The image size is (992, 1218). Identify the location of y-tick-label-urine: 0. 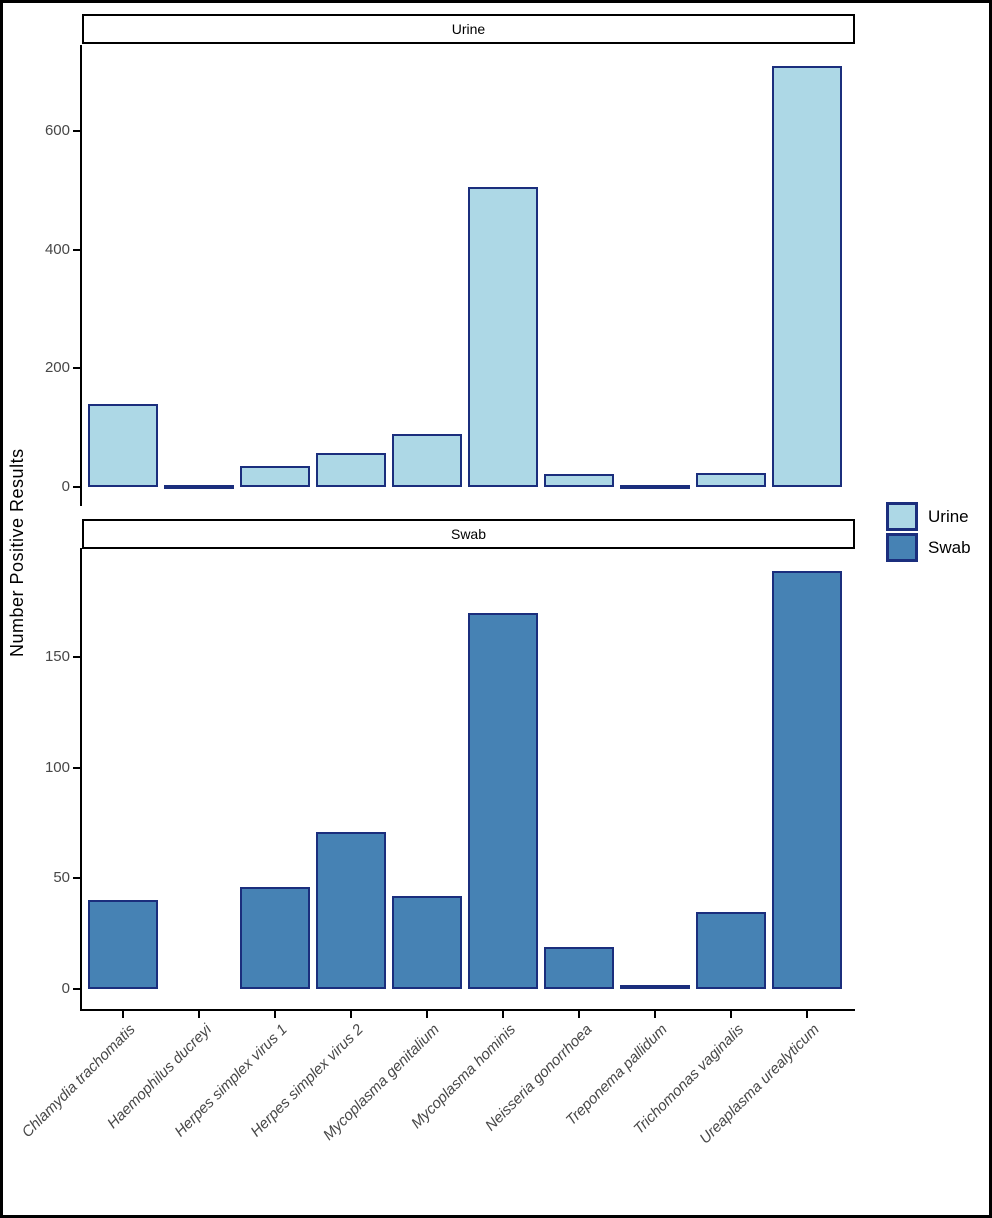
(65, 486).